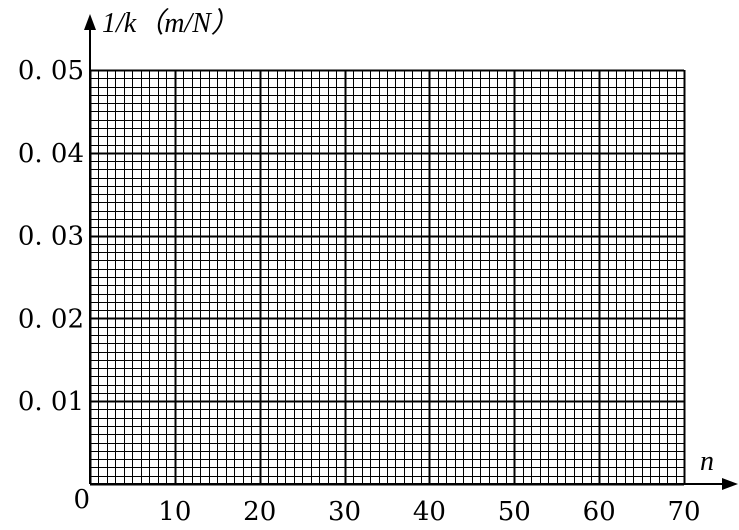  Describe the element at coordinates (174, 512) in the screenshot. I see `x-tick-label: 10` at that location.